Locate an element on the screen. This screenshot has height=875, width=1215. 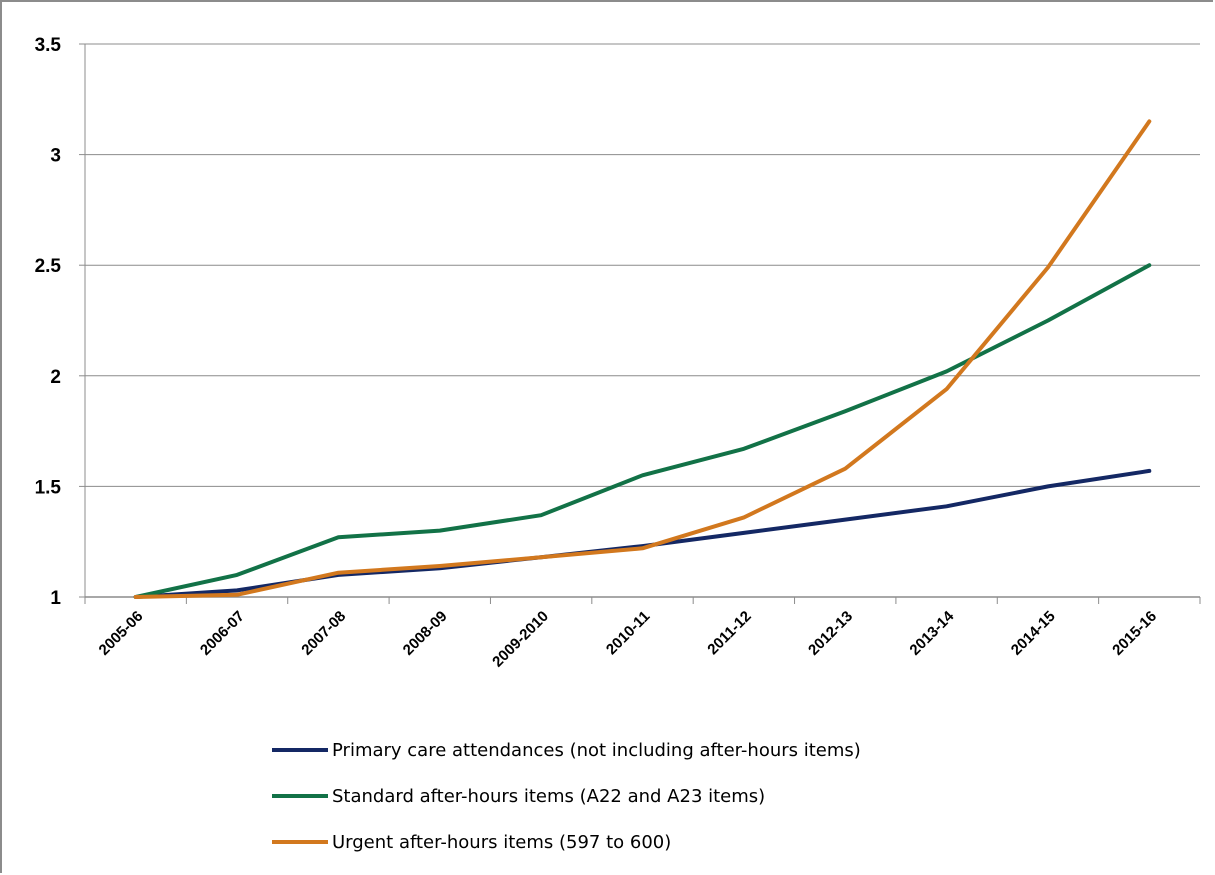
x-tick-label: 2008-09 is located at coordinates (425, 633).